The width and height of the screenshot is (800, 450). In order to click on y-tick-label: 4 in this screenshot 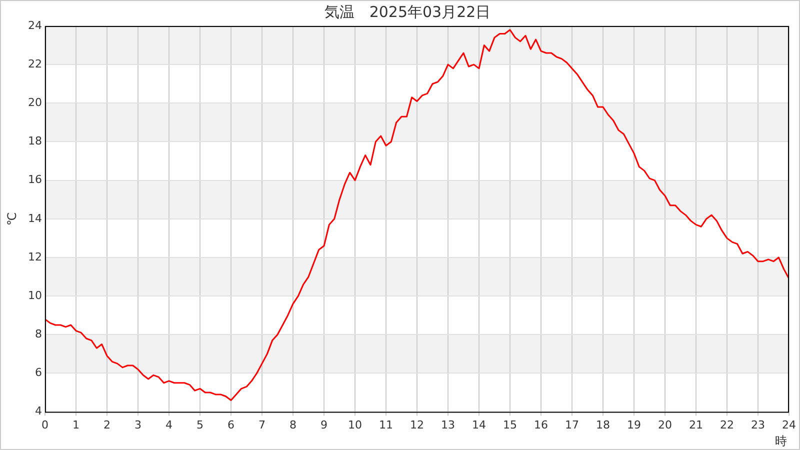, I will do `click(38, 411)`.